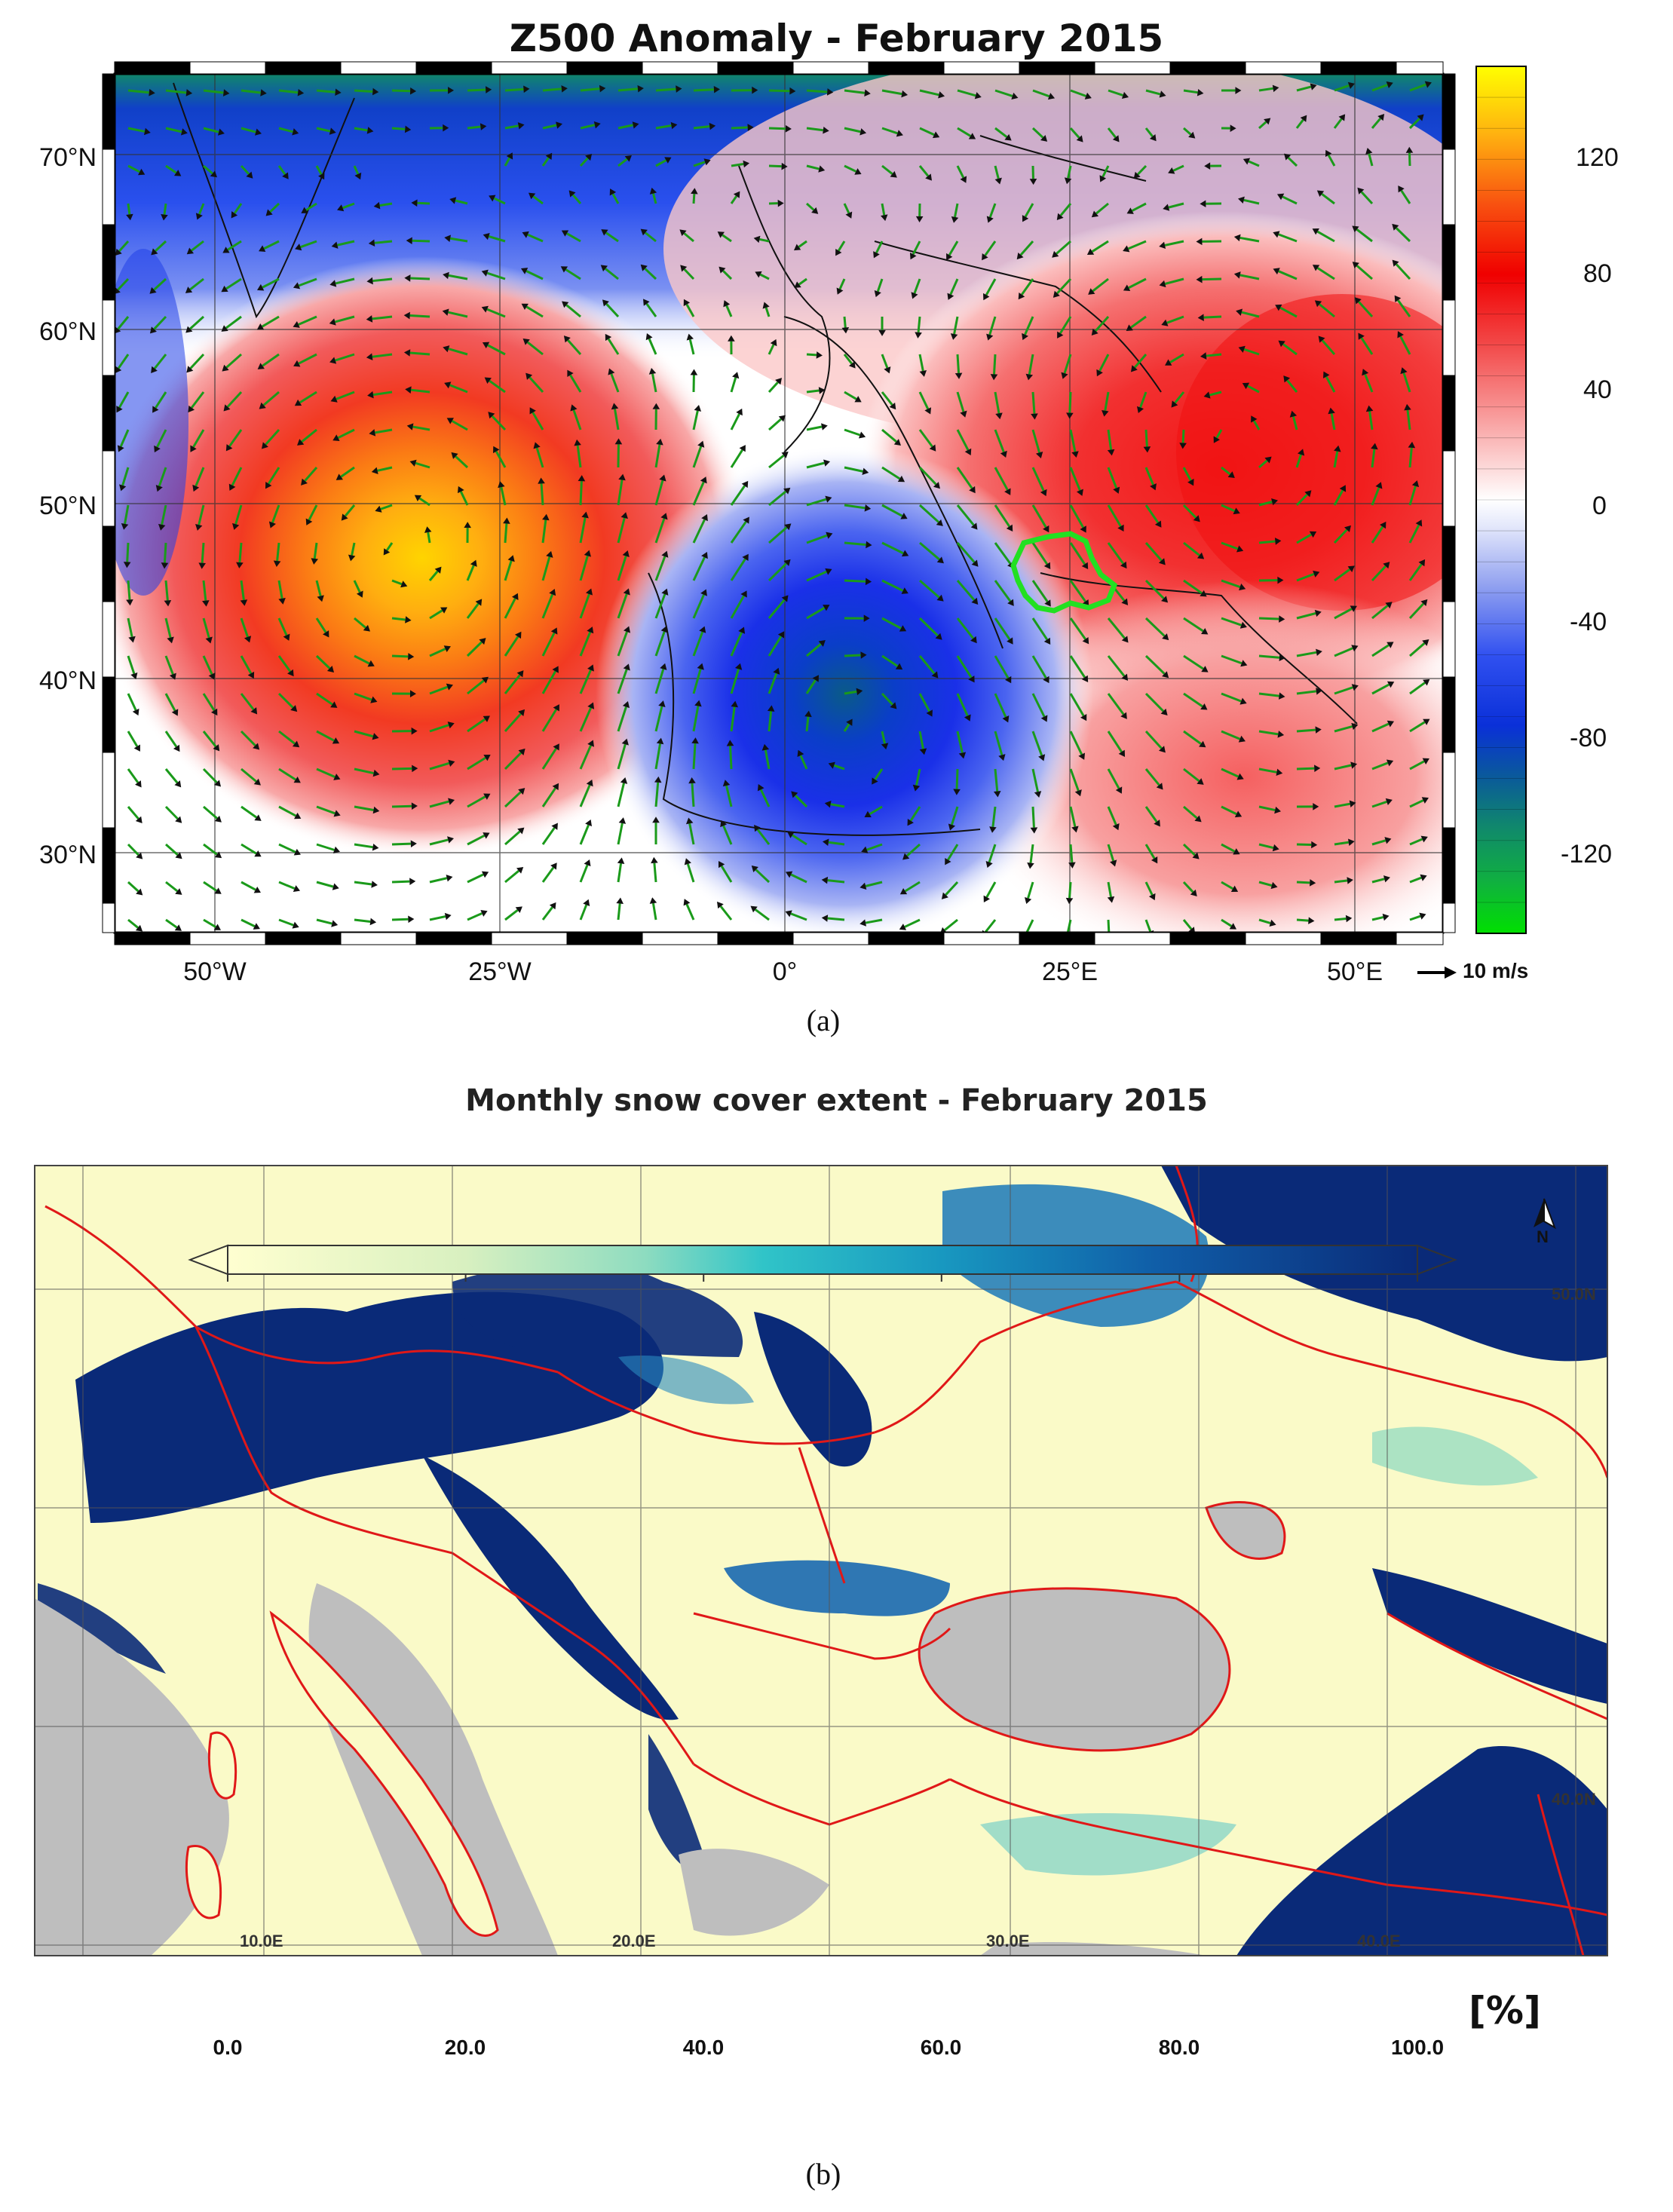 This screenshot has height=2212, width=1673. I want to click on lon-label-50e: 50°E, so click(1354, 971).